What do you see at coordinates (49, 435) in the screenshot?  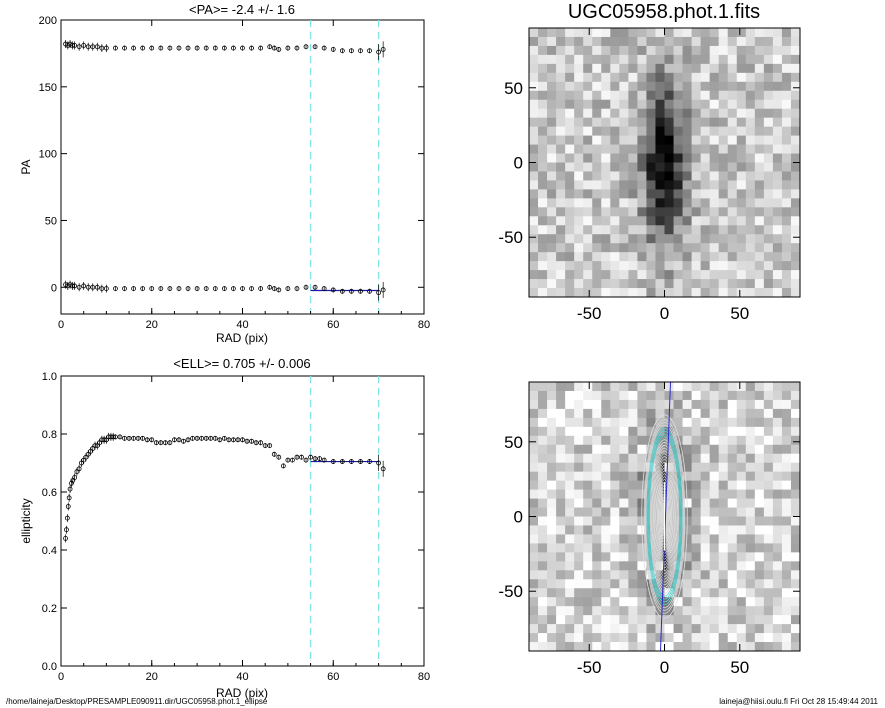 I see `ell-ytick-label-4: 0.8` at bounding box center [49, 435].